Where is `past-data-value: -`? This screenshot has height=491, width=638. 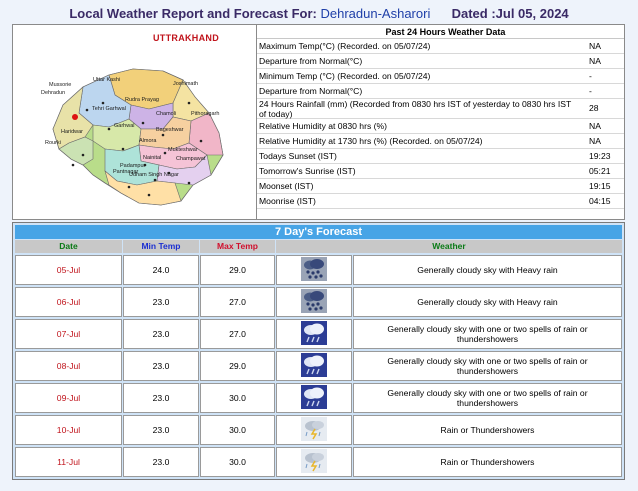 past-data-value: - is located at coordinates (590, 91).